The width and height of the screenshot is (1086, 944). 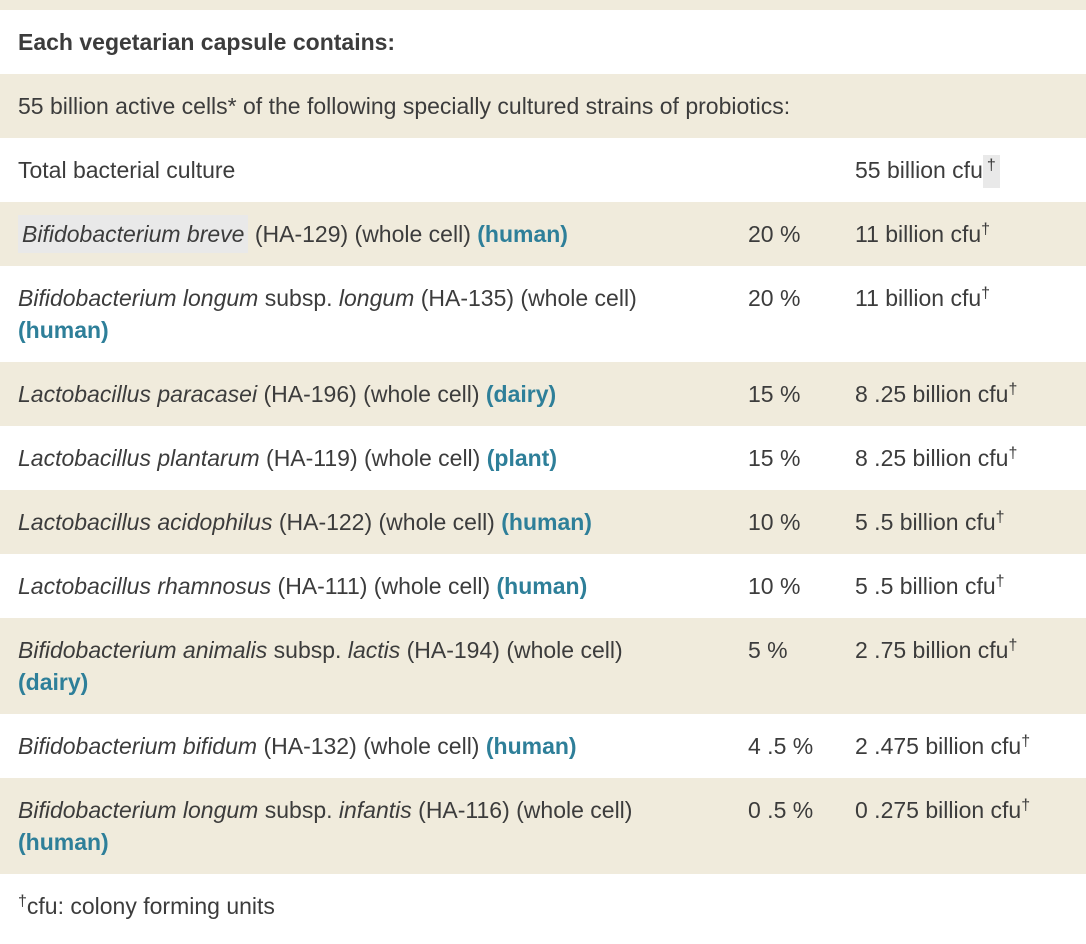 I want to click on text-segment: (HA-194) (whole cell), so click(x=511, y=650).